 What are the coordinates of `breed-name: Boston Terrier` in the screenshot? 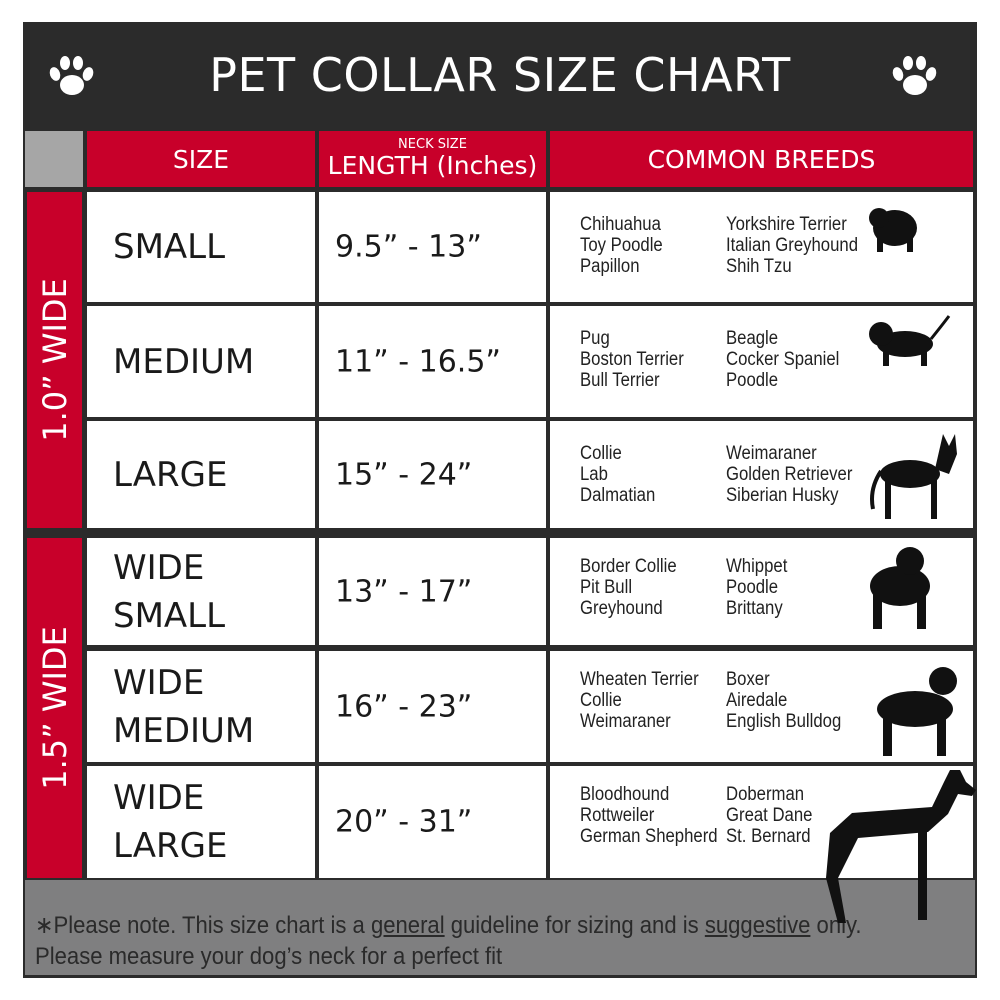 It's located at (632, 359).